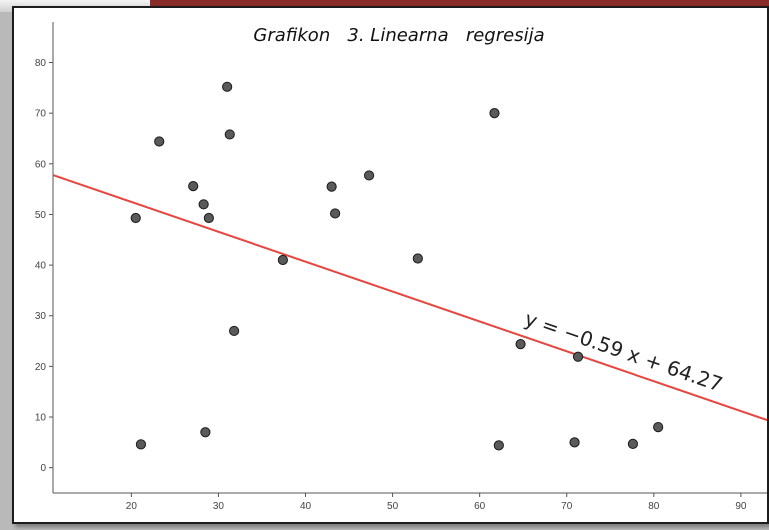 This screenshot has height=530, width=769. What do you see at coordinates (567, 506) in the screenshot?
I see `x-tick-label: 70` at bounding box center [567, 506].